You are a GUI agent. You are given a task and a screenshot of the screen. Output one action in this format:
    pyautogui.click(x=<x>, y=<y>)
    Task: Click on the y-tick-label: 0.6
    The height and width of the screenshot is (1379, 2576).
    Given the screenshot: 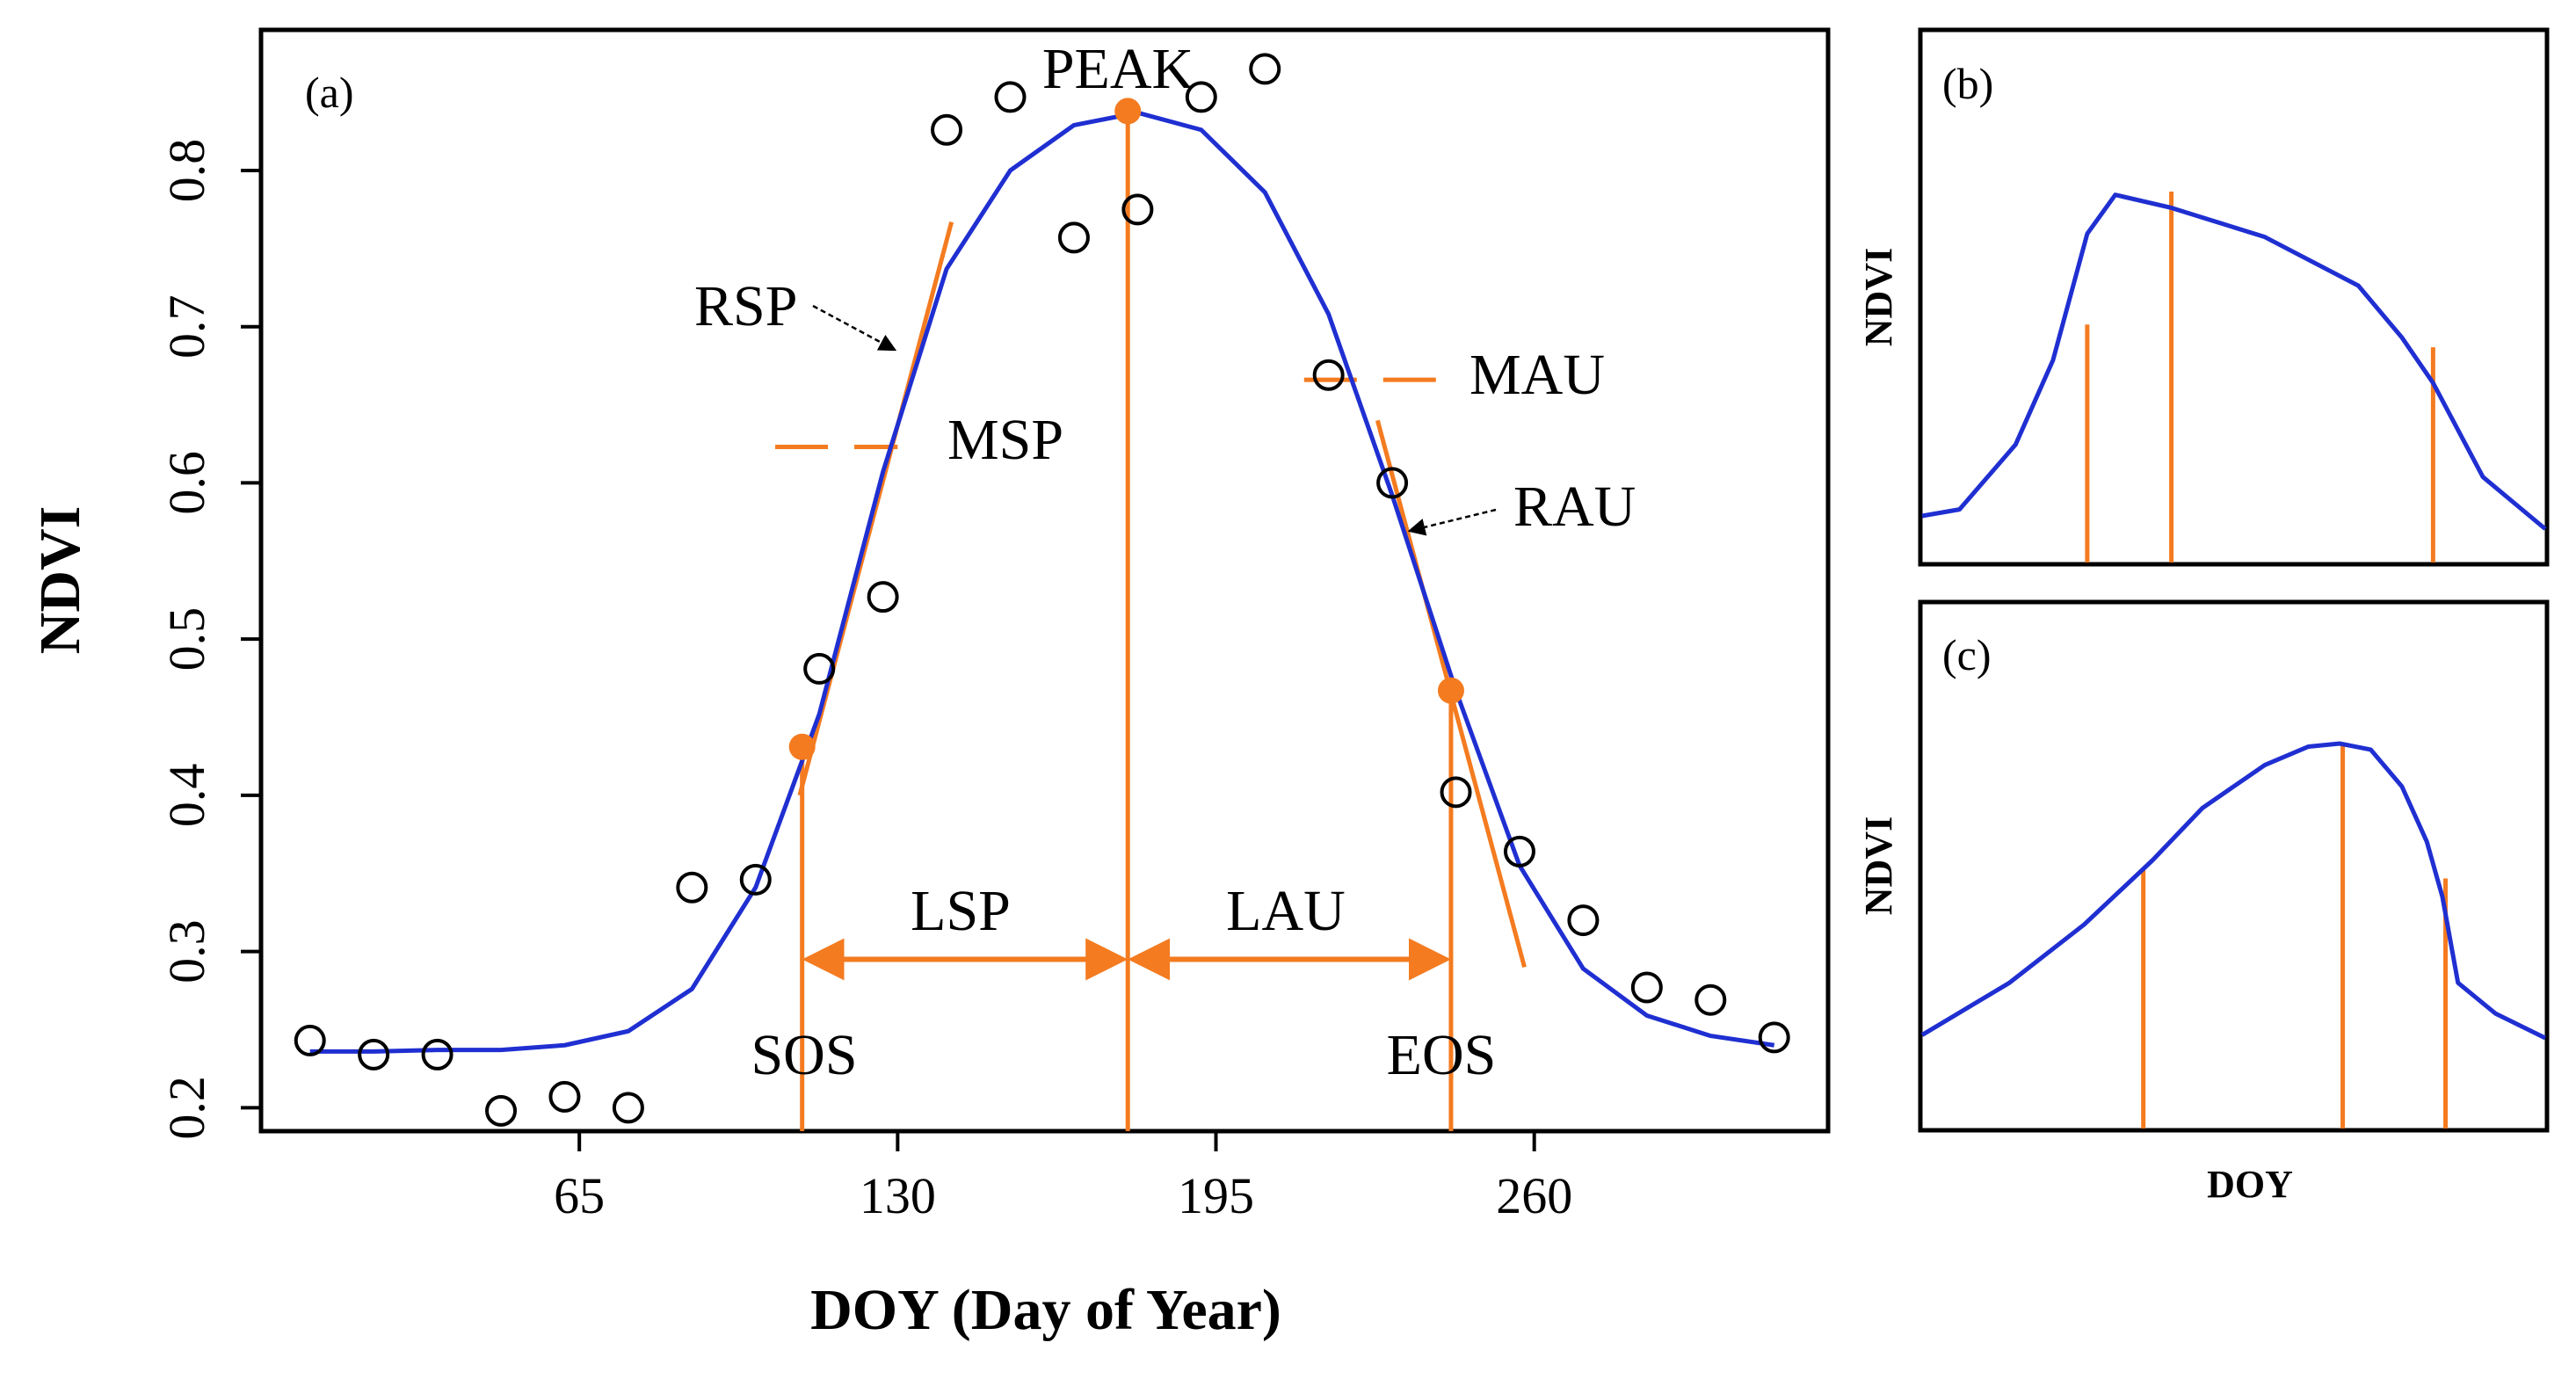 What is the action you would take?
    pyautogui.click(x=186, y=483)
    